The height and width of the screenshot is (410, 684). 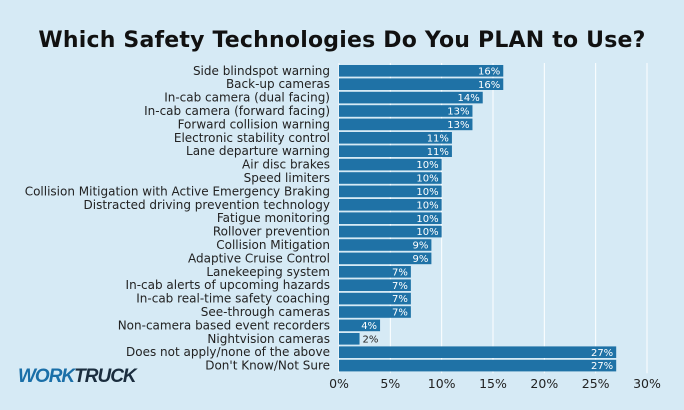 I want to click on worktruck-logo: WORKTRUCK, so click(x=77, y=377).